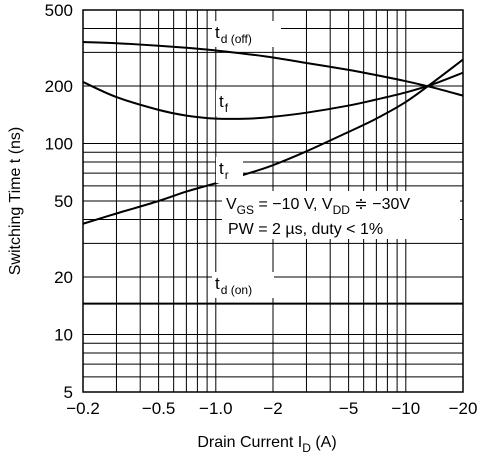 This screenshot has width=481, height=459. Describe the element at coordinates (272, 408) in the screenshot. I see `x-tick-label: −2` at that location.